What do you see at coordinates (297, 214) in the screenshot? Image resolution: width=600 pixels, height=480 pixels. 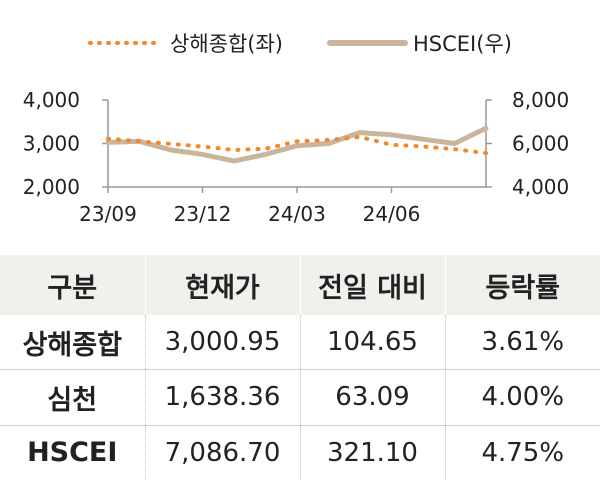 I see `x-tick-label: 24/03` at bounding box center [297, 214].